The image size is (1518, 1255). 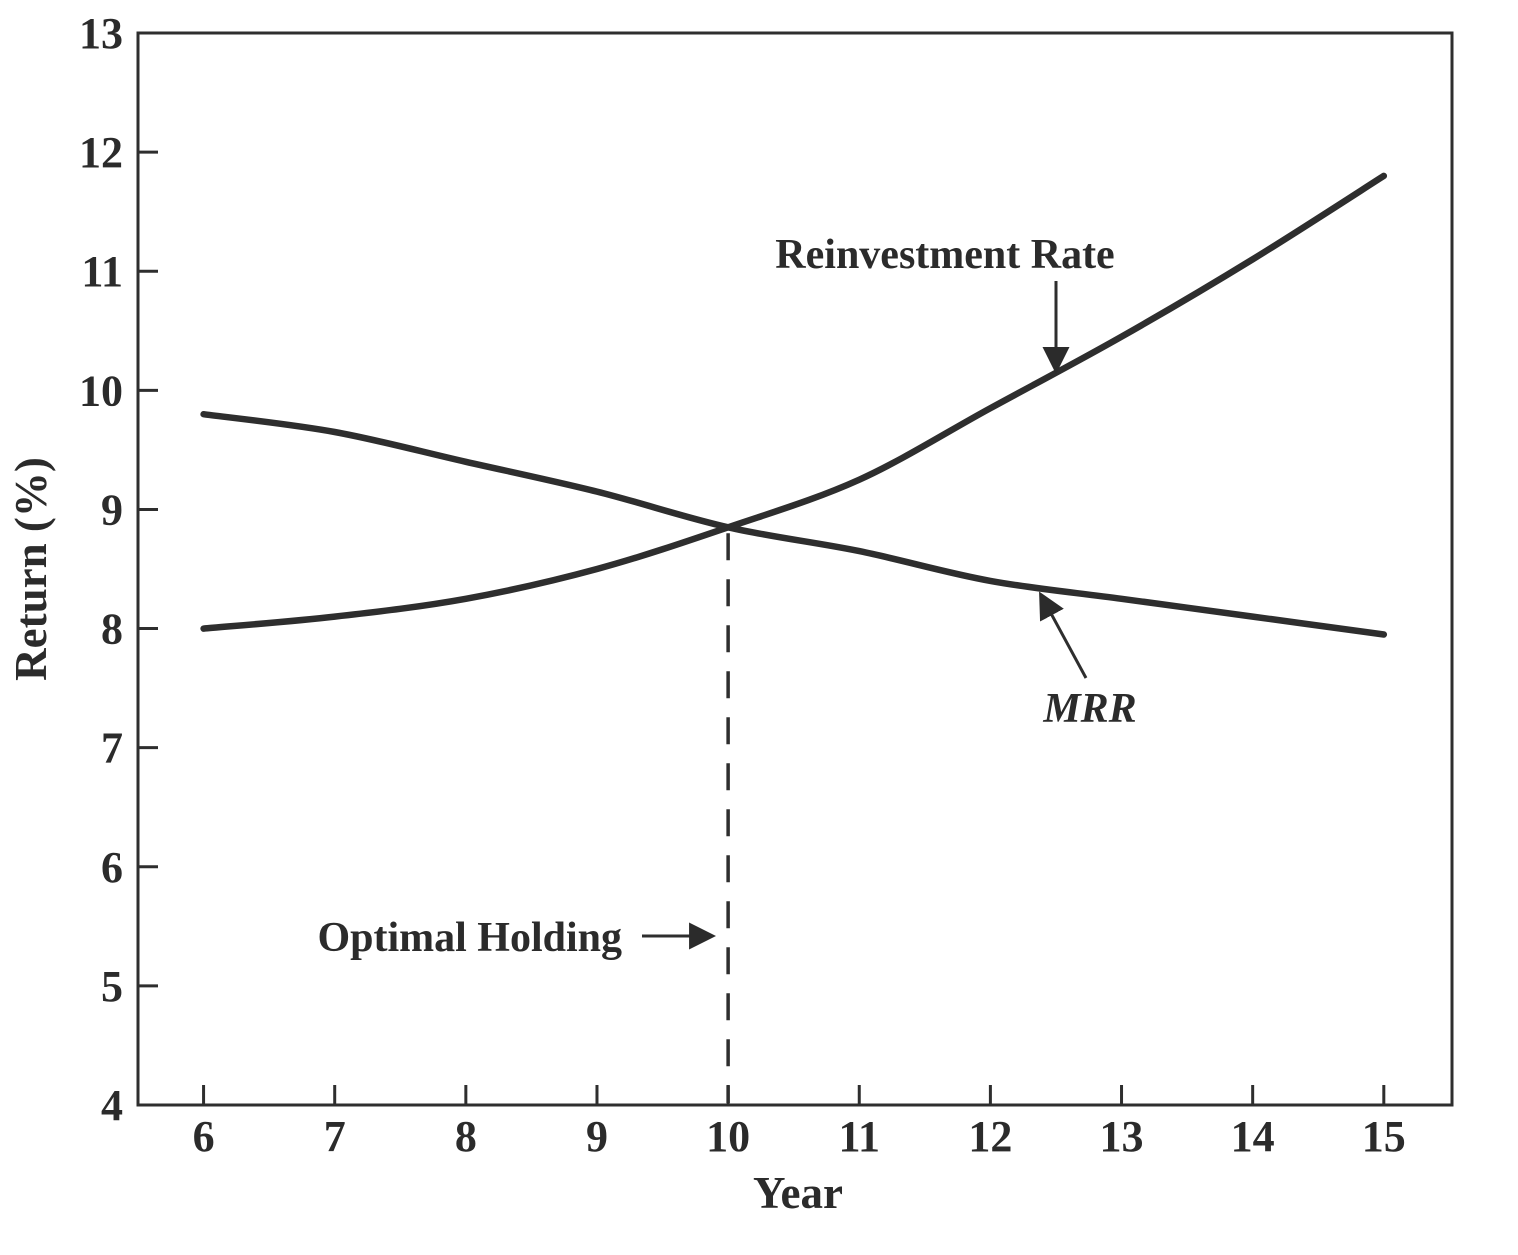 I want to click on y-tick-label: 8, so click(x=112, y=629).